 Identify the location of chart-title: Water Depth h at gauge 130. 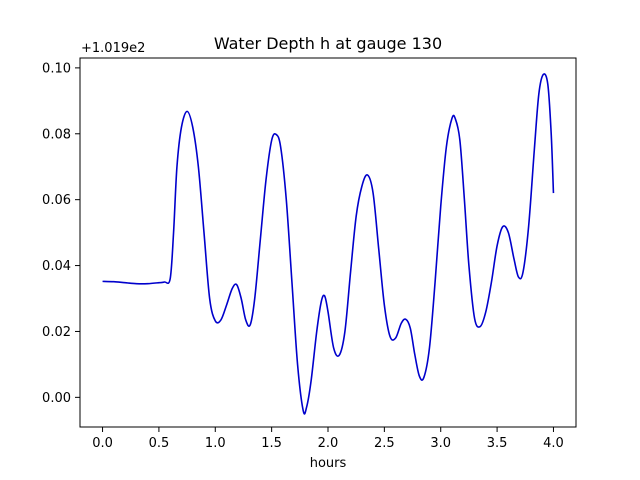
(328, 43).